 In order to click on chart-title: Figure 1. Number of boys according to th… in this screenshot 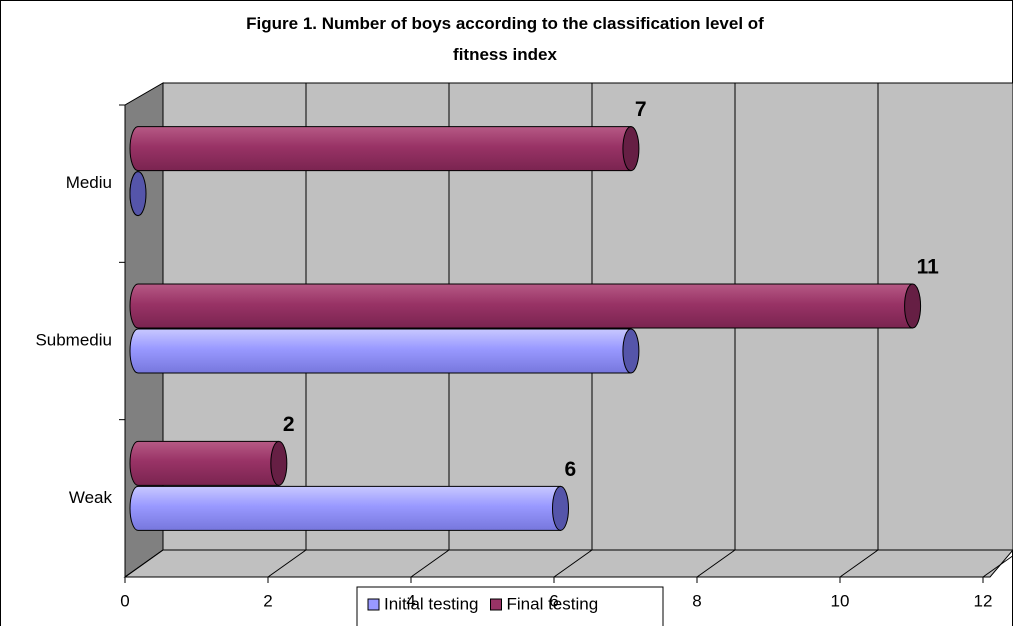, I will do `click(505, 39)`.